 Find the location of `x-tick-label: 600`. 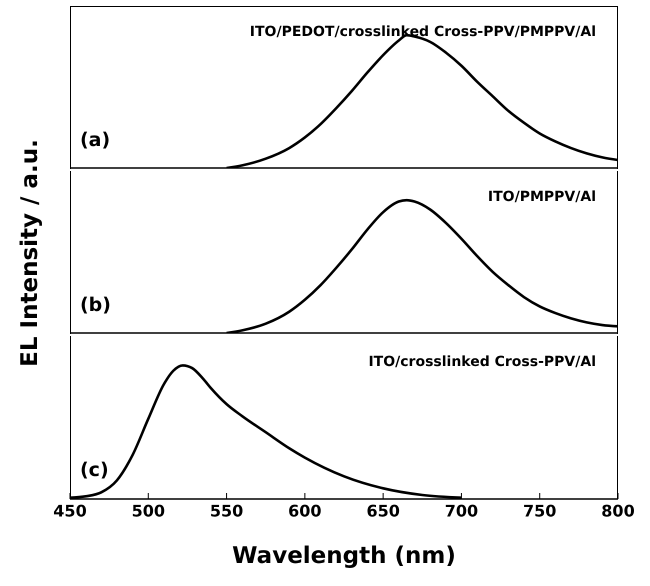

x-tick-label: 600 is located at coordinates (305, 510).